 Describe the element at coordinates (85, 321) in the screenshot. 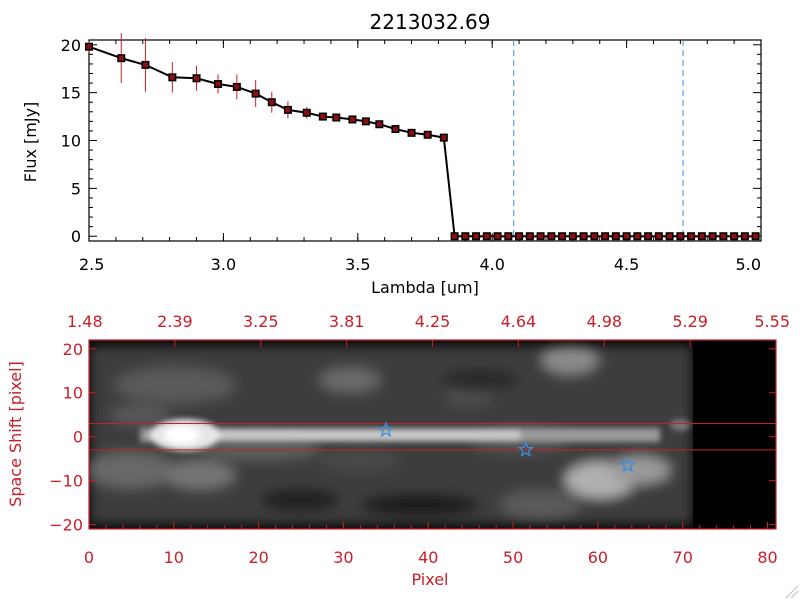

I see `top-tick-label: 1.48` at that location.